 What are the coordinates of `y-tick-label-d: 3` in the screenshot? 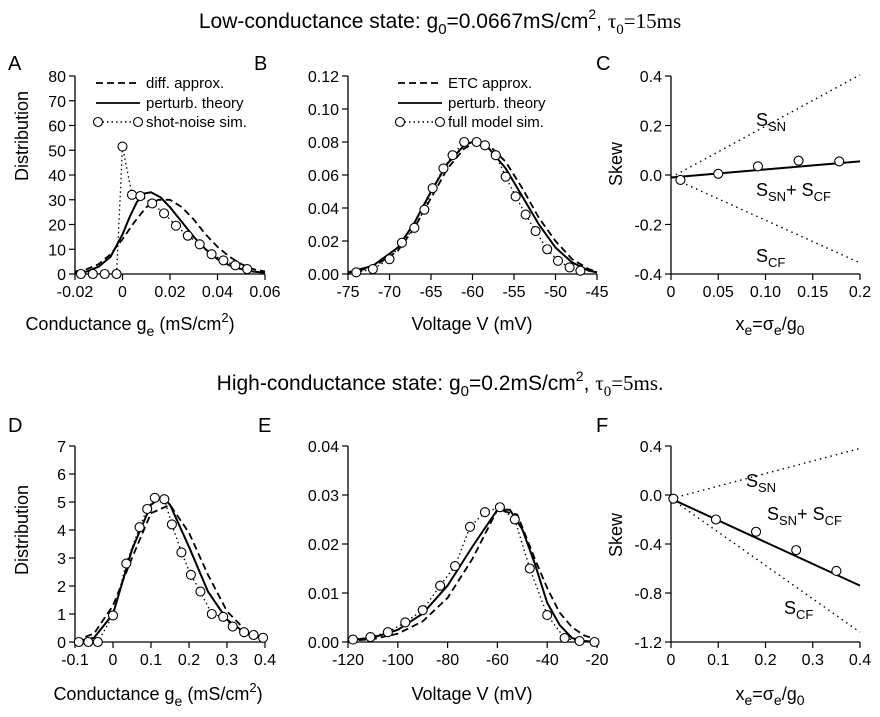 It's located at (61, 559).